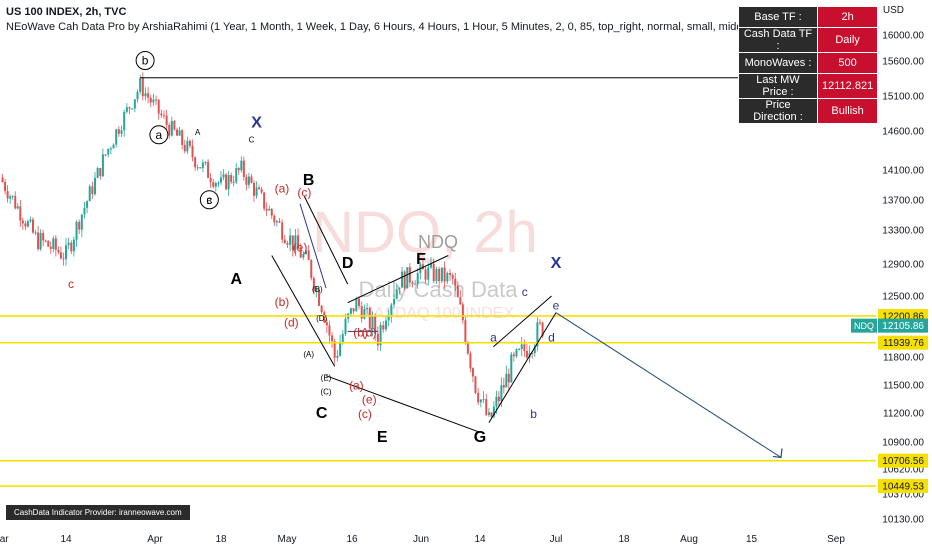 This screenshot has width=932, height=550. Describe the element at coordinates (209, 200) in the screenshot. I see `wave-label-circle` at that location.